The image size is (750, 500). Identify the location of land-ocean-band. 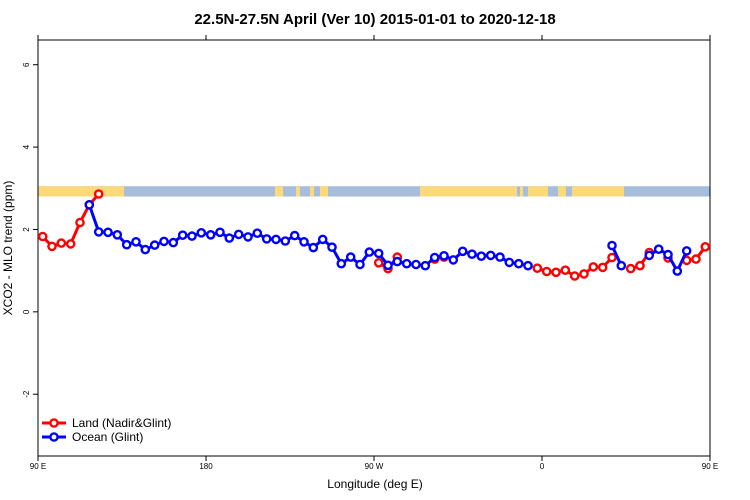
(374, 191).